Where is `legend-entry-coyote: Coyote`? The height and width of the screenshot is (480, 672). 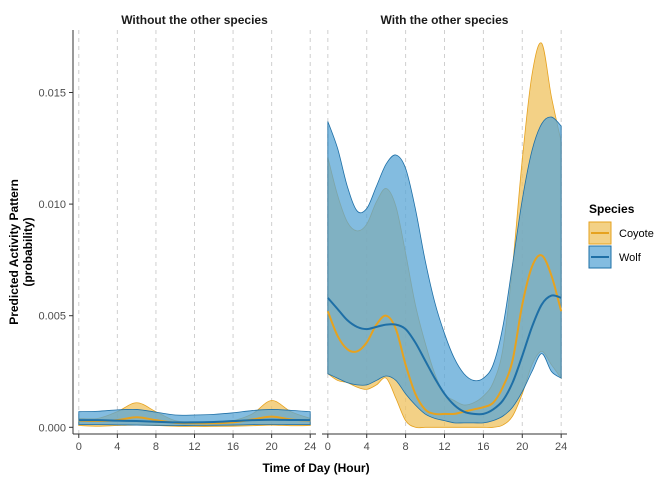 legend-entry-coyote: Coyote is located at coordinates (621, 233).